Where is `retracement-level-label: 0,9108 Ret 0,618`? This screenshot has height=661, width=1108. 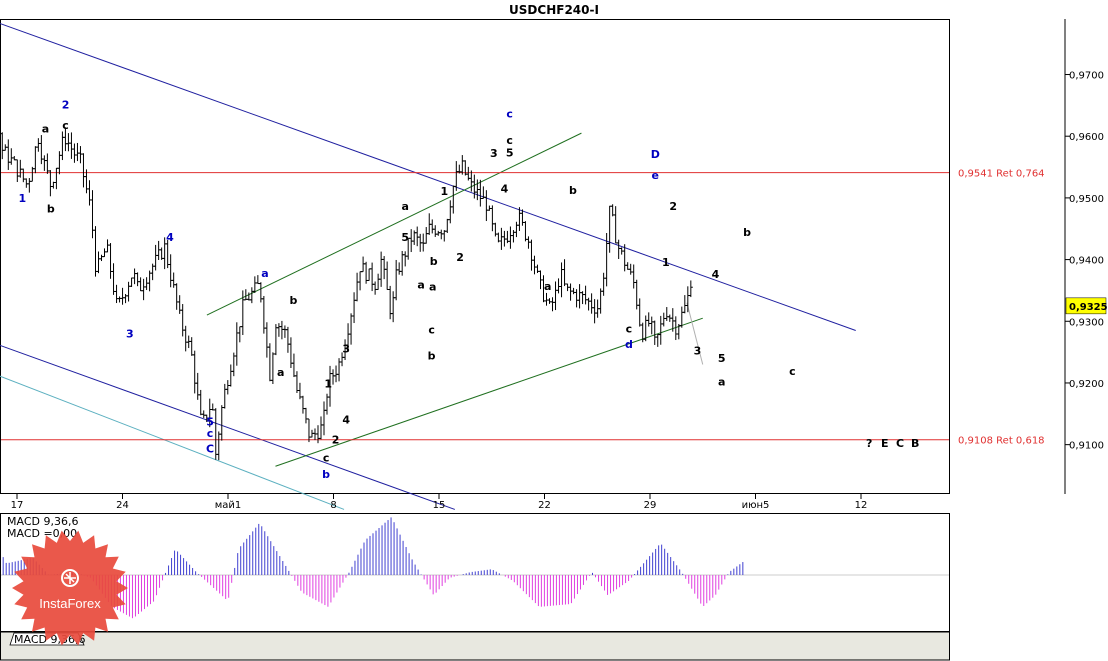 retracement-level-label: 0,9108 Ret 0,618 is located at coordinates (1001, 441).